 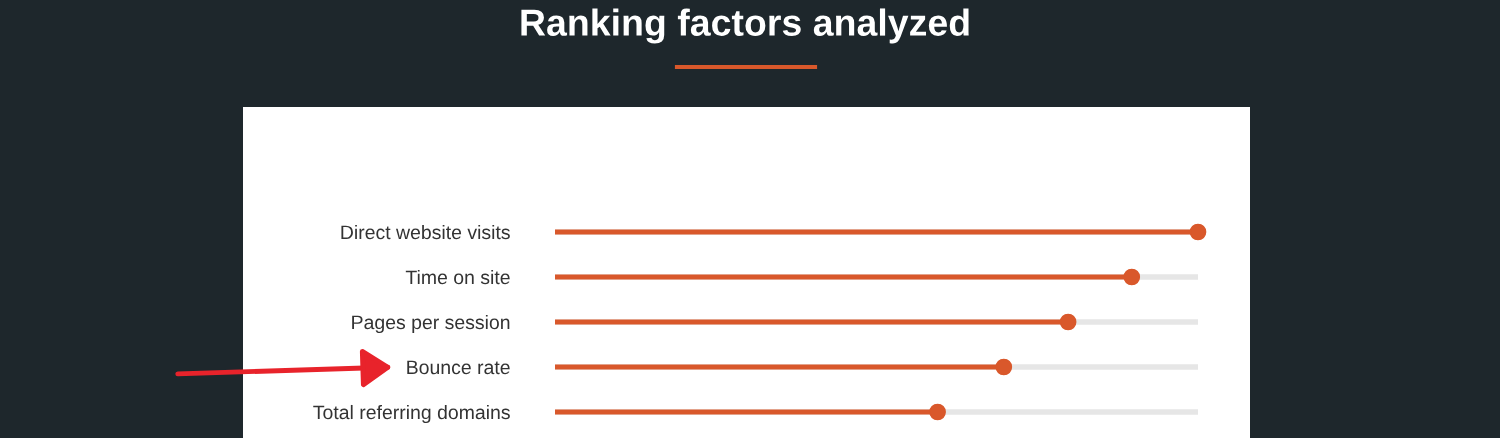 I want to click on y-tick-label: Bounce rate, so click(x=458, y=367).